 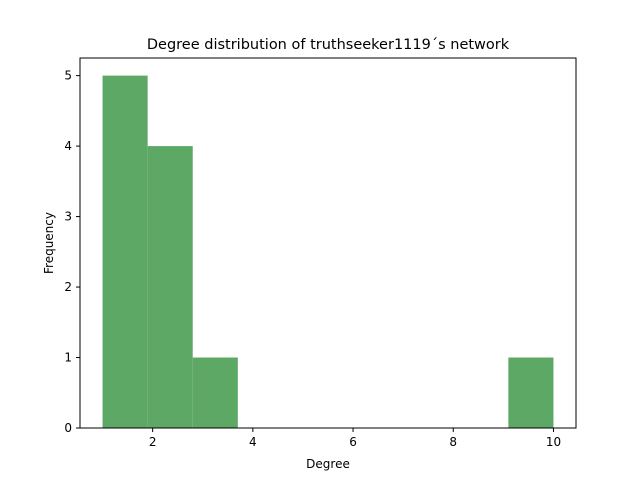 I want to click on x-axis-ticks: 2 4 6 8 10, so click(x=355, y=438).